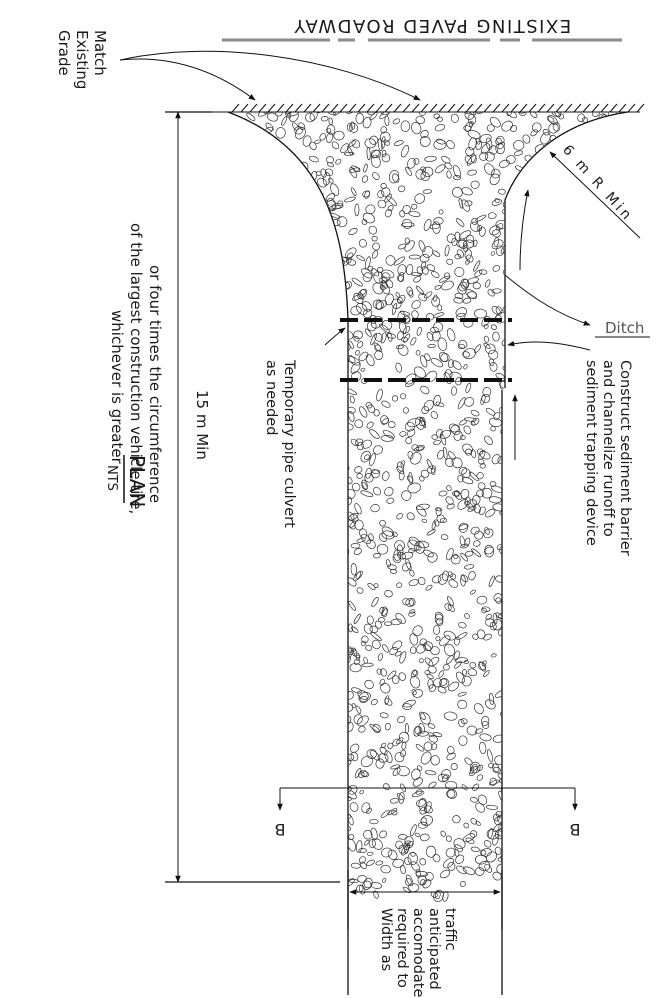 The height and width of the screenshot is (998, 667). Describe the element at coordinates (155, 384) in the screenshot. I see `svg-text:or four times the circumferenc: or four times the circumference` at that location.